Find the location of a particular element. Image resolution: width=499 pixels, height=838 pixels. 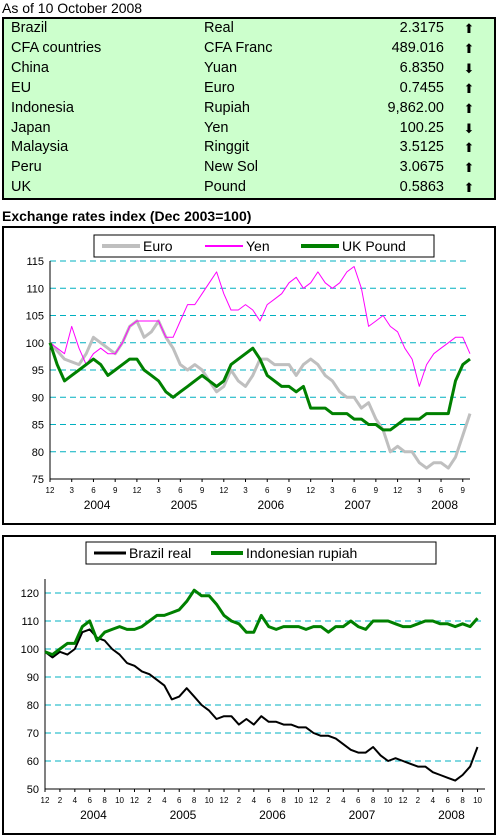

y-tick-label: 90 is located at coordinates (38, 398).